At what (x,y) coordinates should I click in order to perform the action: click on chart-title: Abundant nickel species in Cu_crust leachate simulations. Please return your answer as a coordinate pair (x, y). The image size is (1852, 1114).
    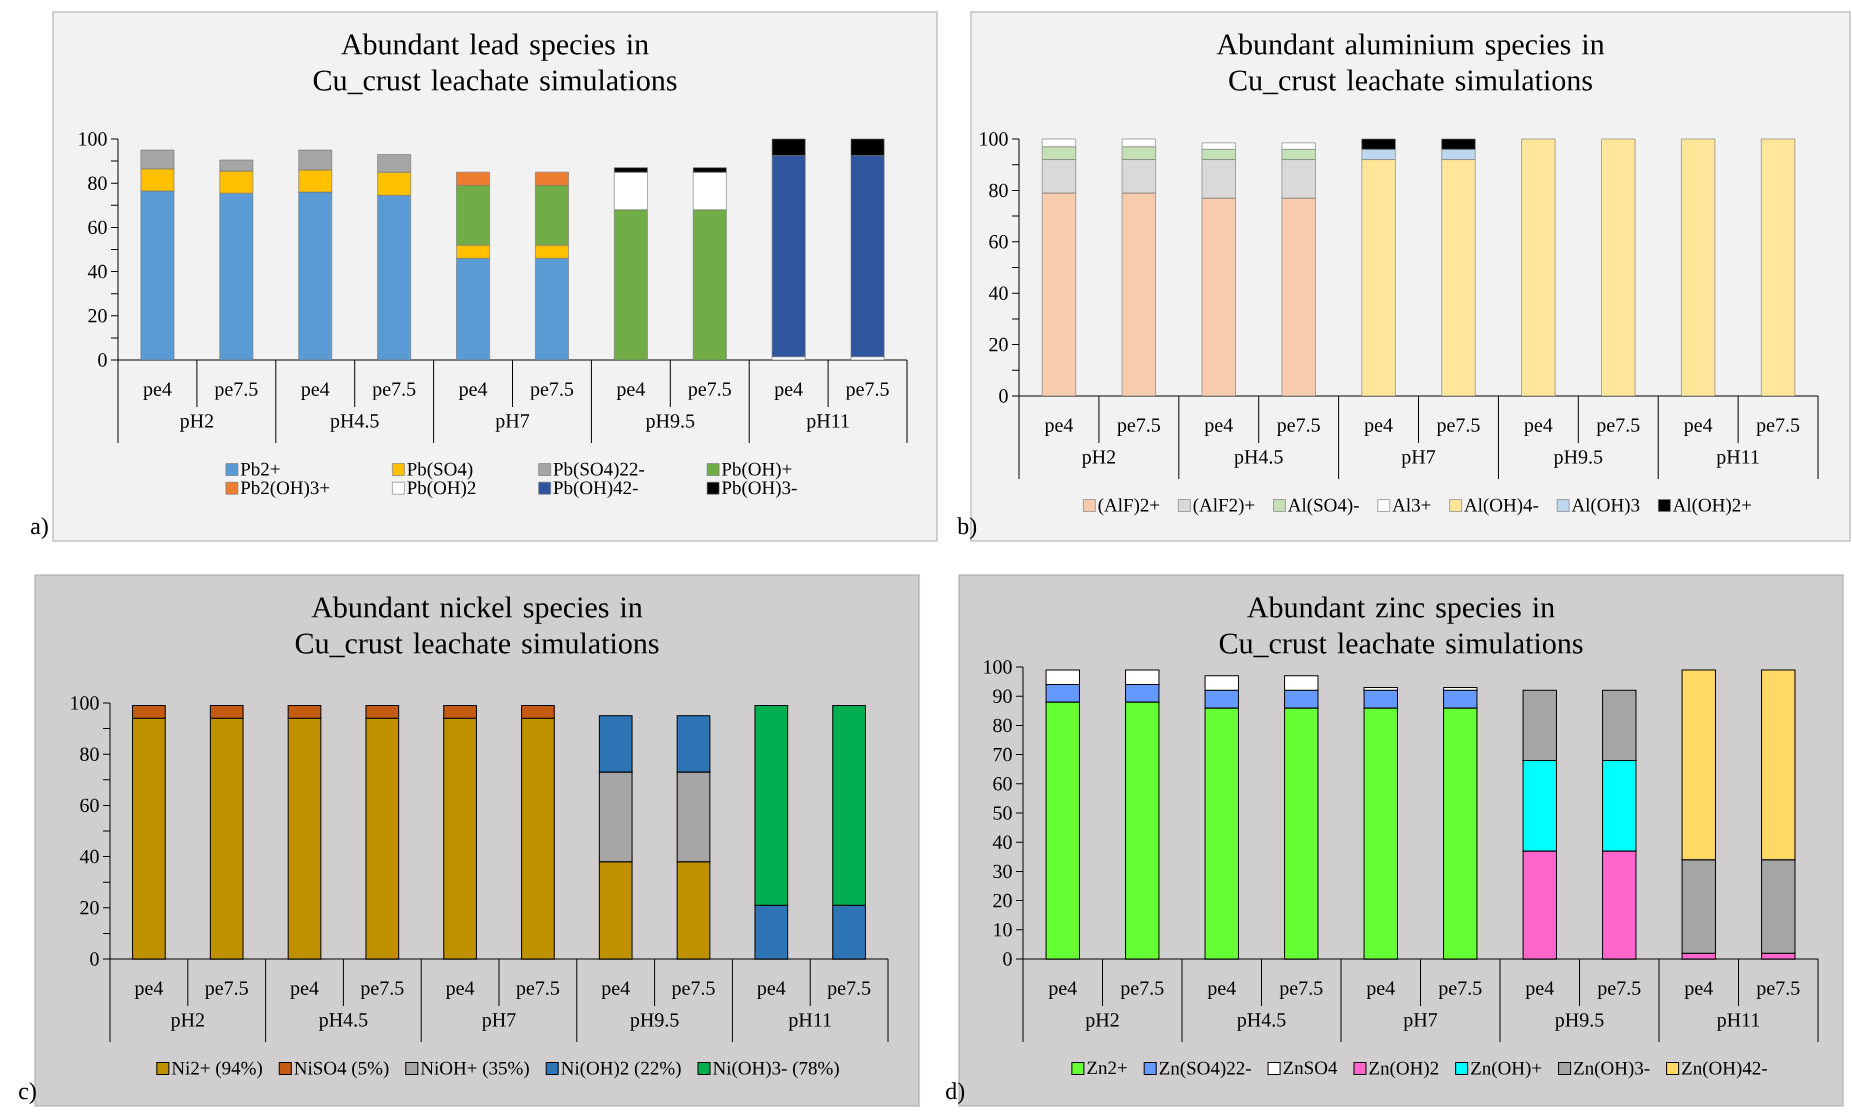
    Looking at the image, I should click on (477, 627).